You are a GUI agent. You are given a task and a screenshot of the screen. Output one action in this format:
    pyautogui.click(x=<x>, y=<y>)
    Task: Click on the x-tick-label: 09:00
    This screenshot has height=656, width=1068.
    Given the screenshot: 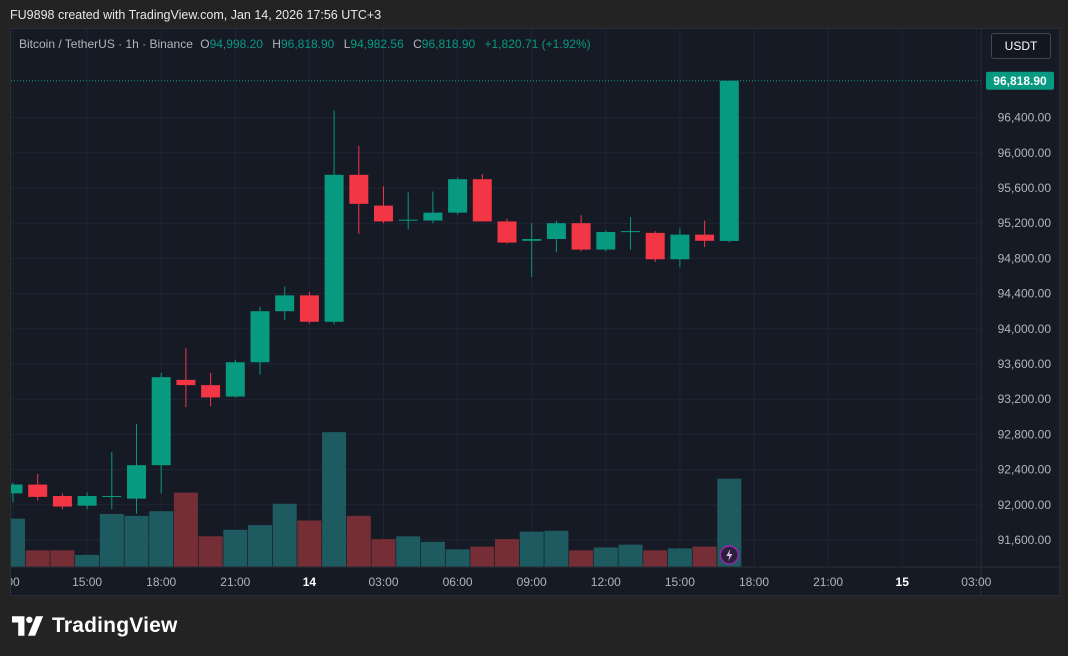 What is the action you would take?
    pyautogui.click(x=532, y=582)
    